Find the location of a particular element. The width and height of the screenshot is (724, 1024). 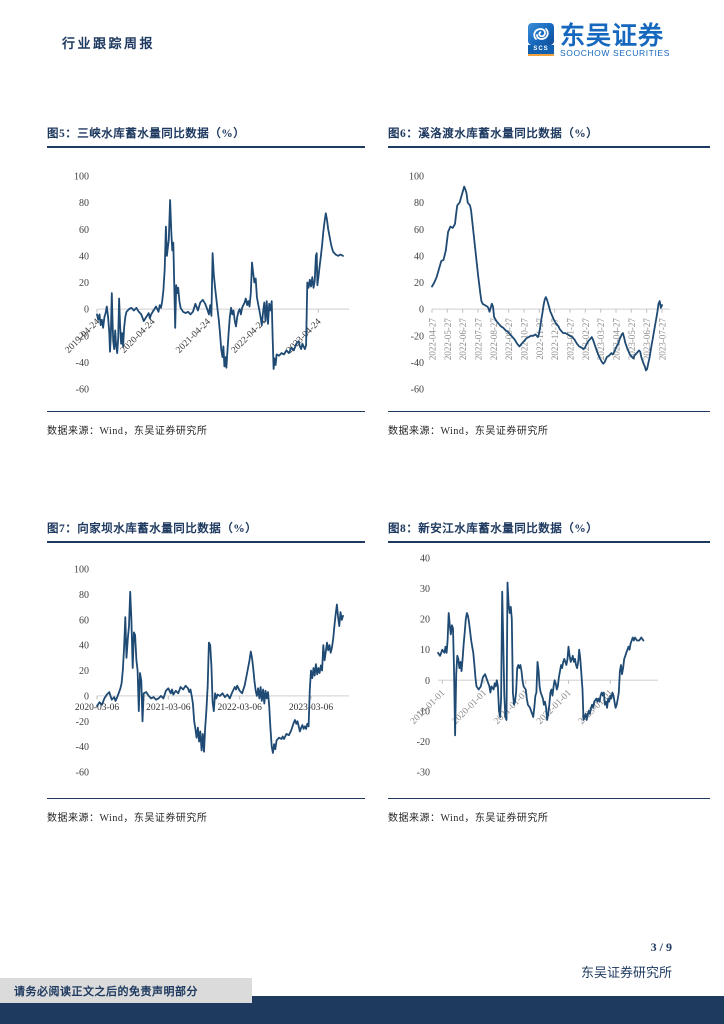

disclaimer-text: 请务必阅读正文之后的免责声明部分 is located at coordinates (106, 991).